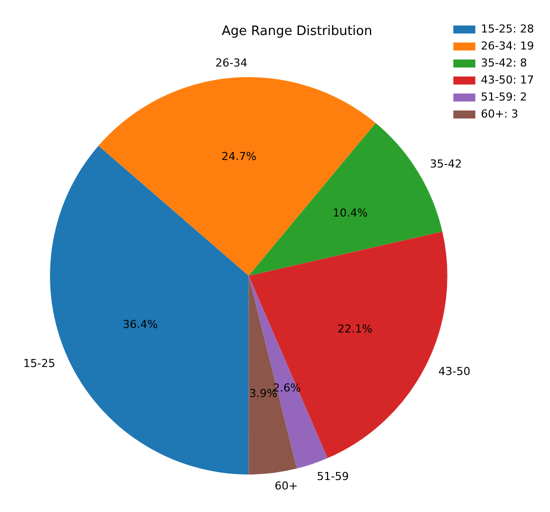  I want to click on legend-label: 60+: 3, so click(499, 113).